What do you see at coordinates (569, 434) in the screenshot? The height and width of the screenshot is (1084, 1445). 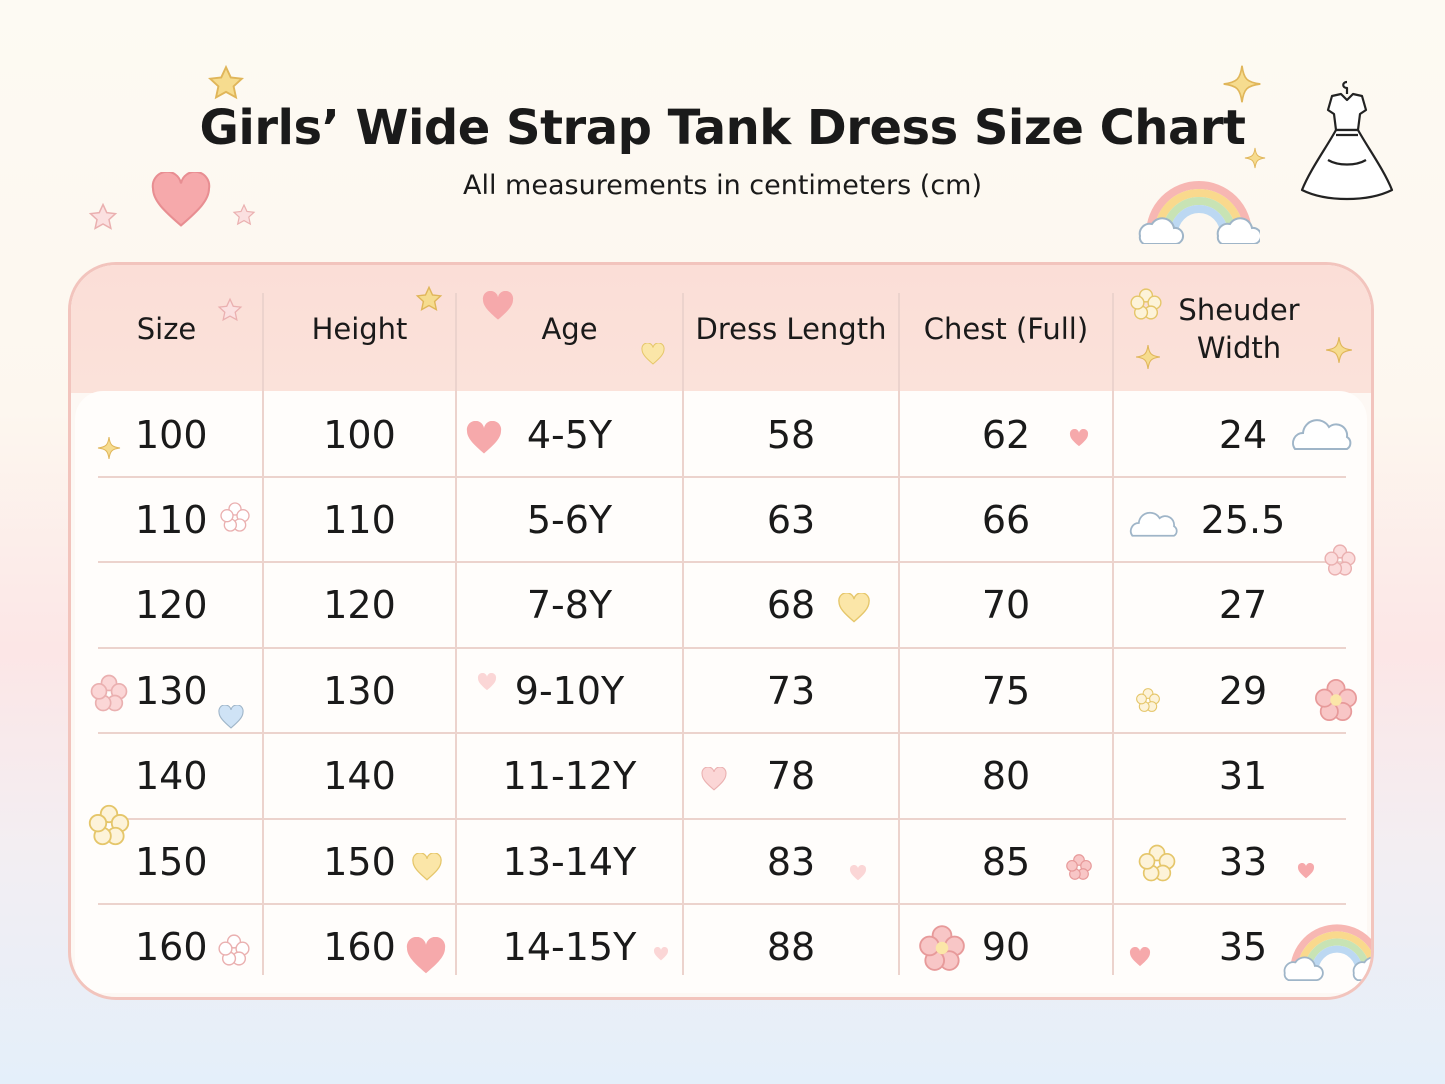 I see `cell-age: 4-5Y` at bounding box center [569, 434].